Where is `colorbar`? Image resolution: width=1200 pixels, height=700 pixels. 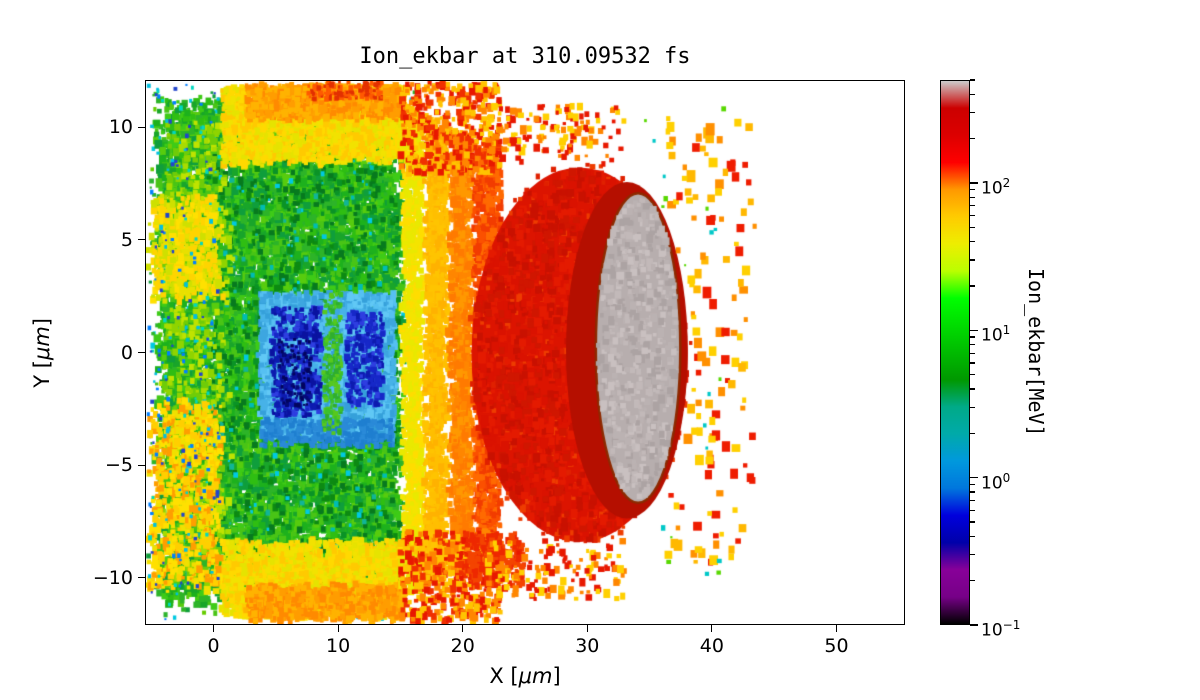
colorbar is located at coordinates (955, 352).